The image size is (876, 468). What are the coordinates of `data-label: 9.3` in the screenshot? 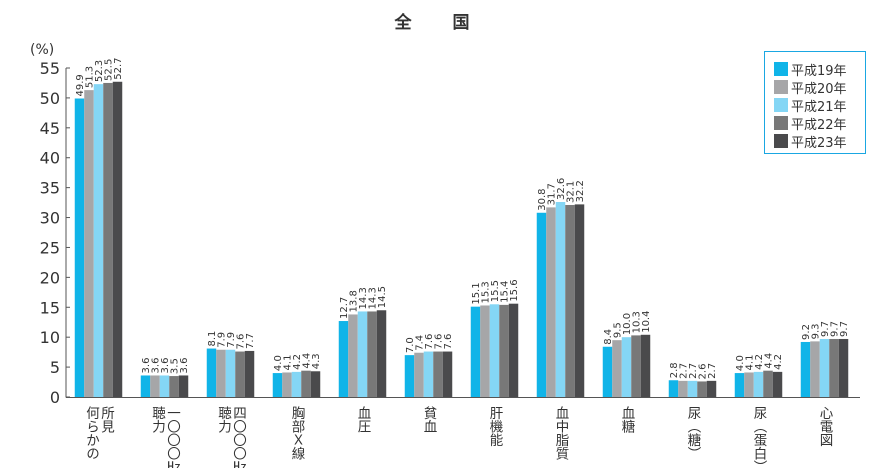 It's located at (816, 331).